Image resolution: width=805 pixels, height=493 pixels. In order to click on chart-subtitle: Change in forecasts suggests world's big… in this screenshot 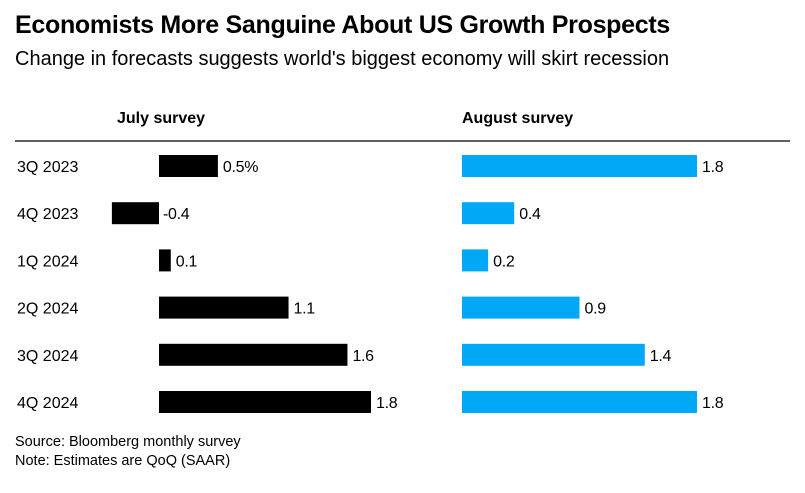, I will do `click(342, 59)`.